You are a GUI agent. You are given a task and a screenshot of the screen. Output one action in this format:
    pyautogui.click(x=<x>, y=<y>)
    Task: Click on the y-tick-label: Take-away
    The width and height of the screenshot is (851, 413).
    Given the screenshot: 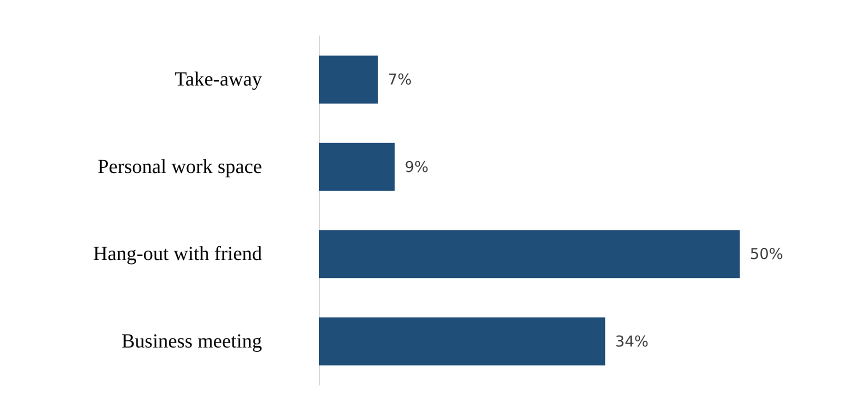 What is the action you would take?
    pyautogui.click(x=218, y=79)
    